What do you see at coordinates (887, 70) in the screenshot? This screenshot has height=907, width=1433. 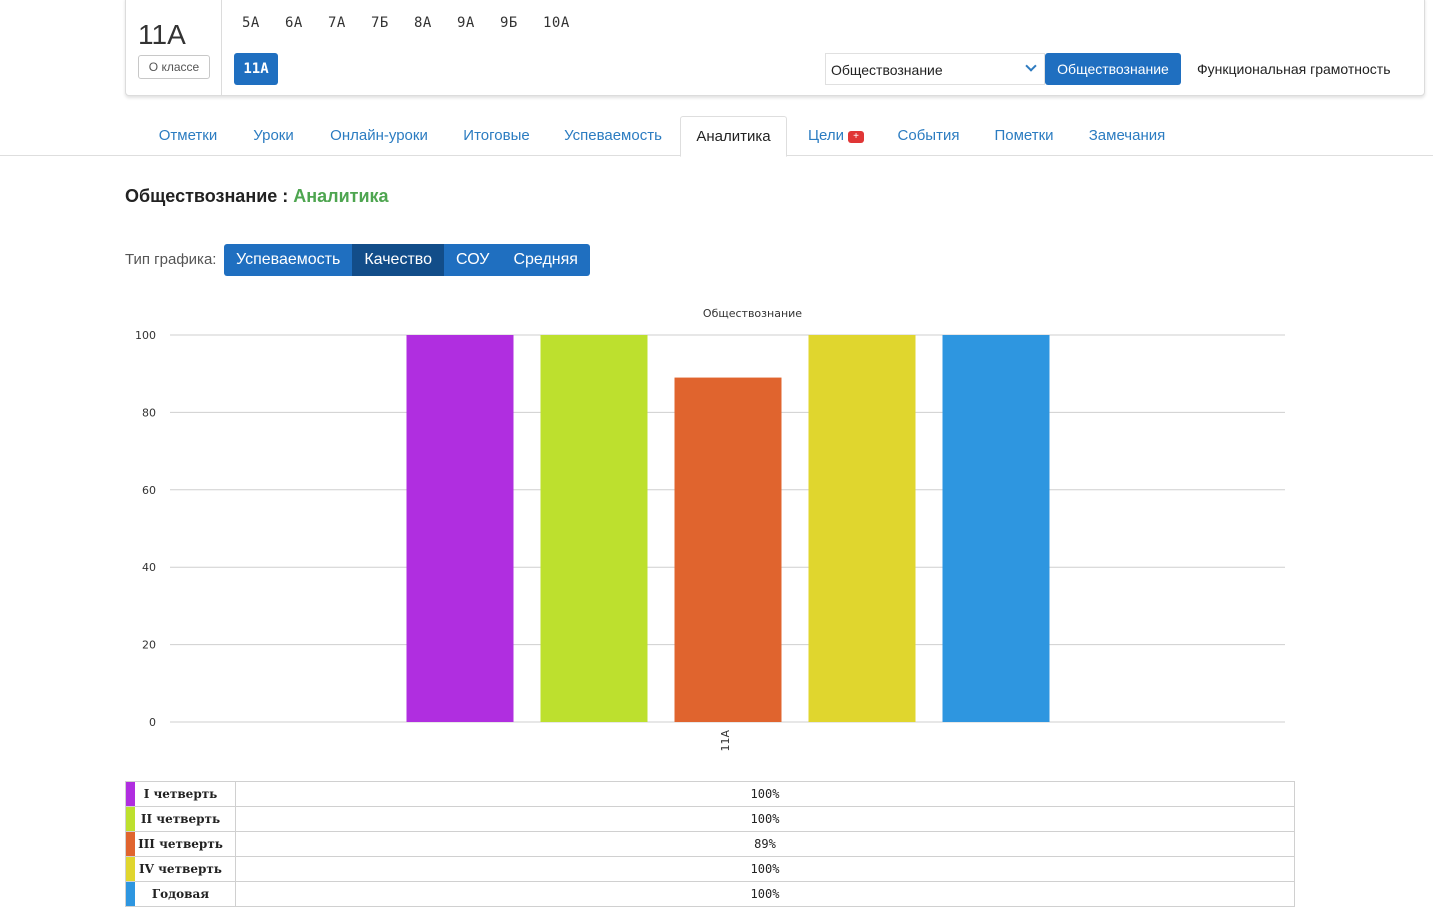 I see `subject-select-value: Обществознание` at bounding box center [887, 70].